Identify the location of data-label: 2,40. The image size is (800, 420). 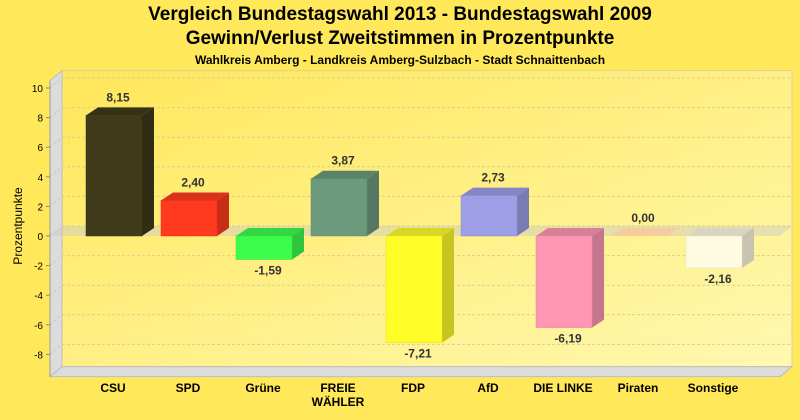
(193, 182).